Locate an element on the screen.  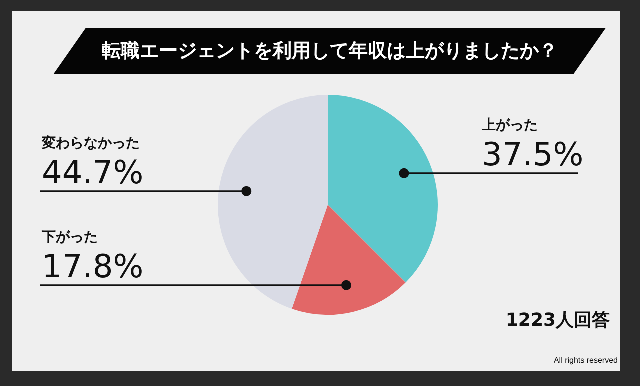
text: 1223人回答 is located at coordinates (558, 320).